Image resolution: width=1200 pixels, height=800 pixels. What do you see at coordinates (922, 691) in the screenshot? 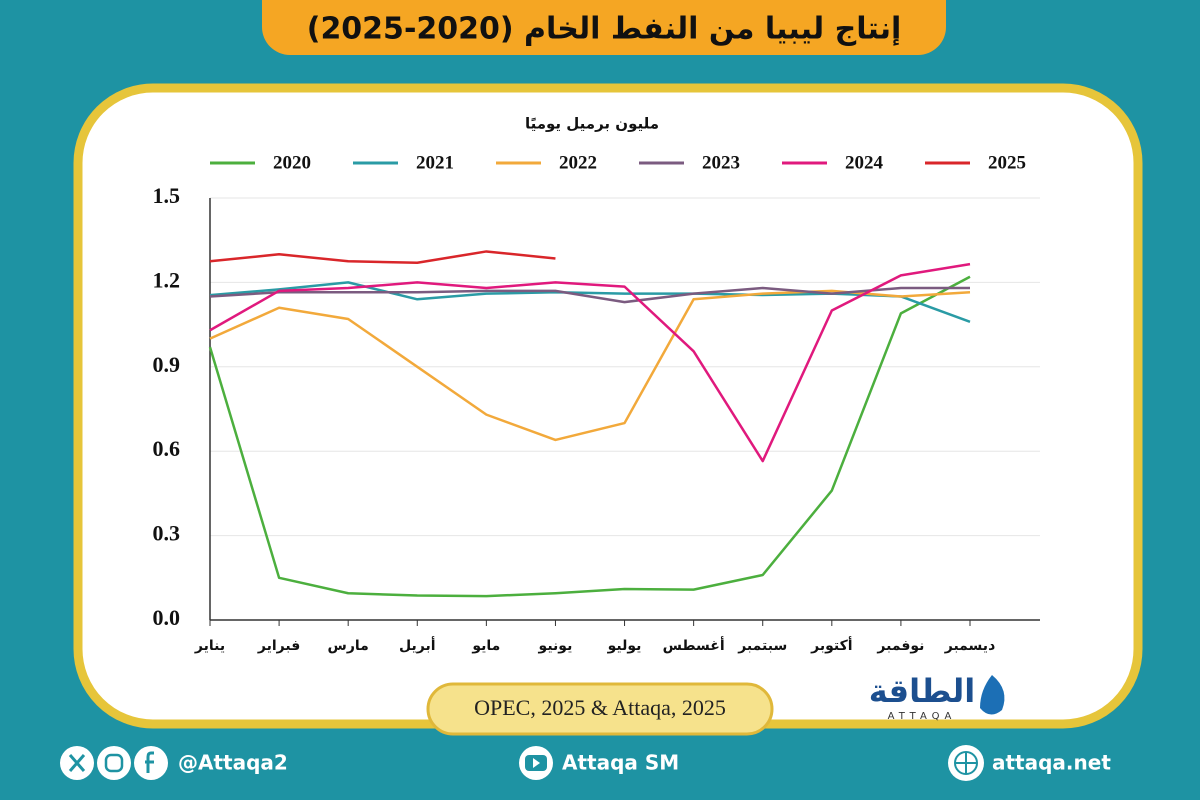
I see `logo-text: الطاقة` at bounding box center [922, 691].